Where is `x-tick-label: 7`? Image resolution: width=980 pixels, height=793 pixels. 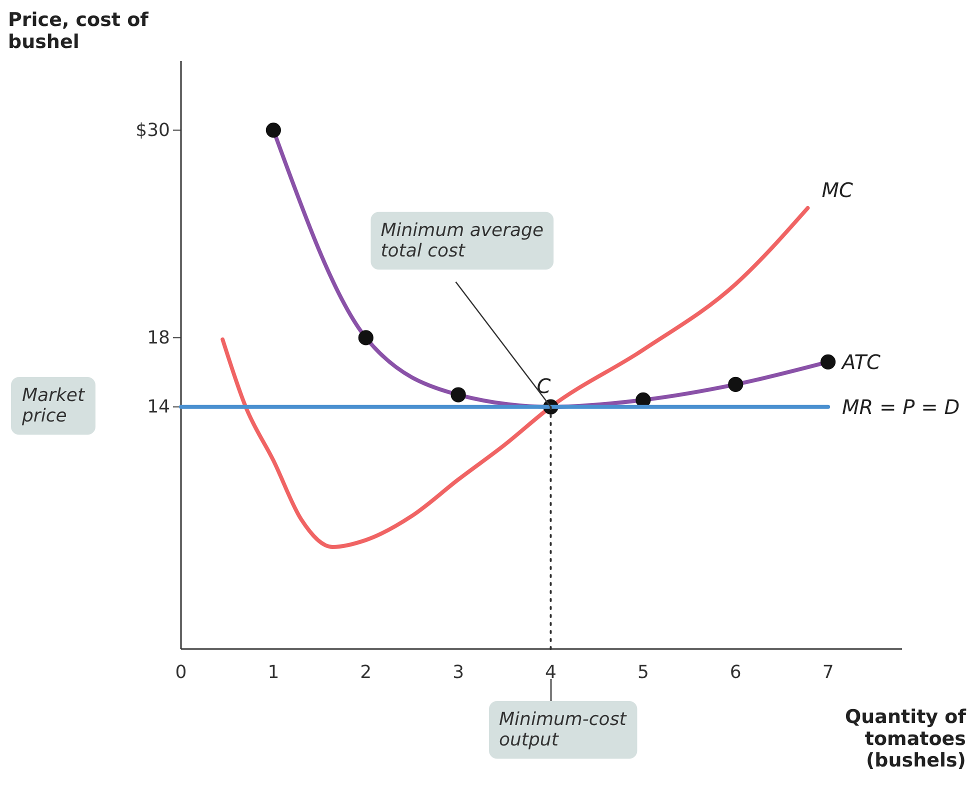 x-tick-label: 7 is located at coordinates (828, 672).